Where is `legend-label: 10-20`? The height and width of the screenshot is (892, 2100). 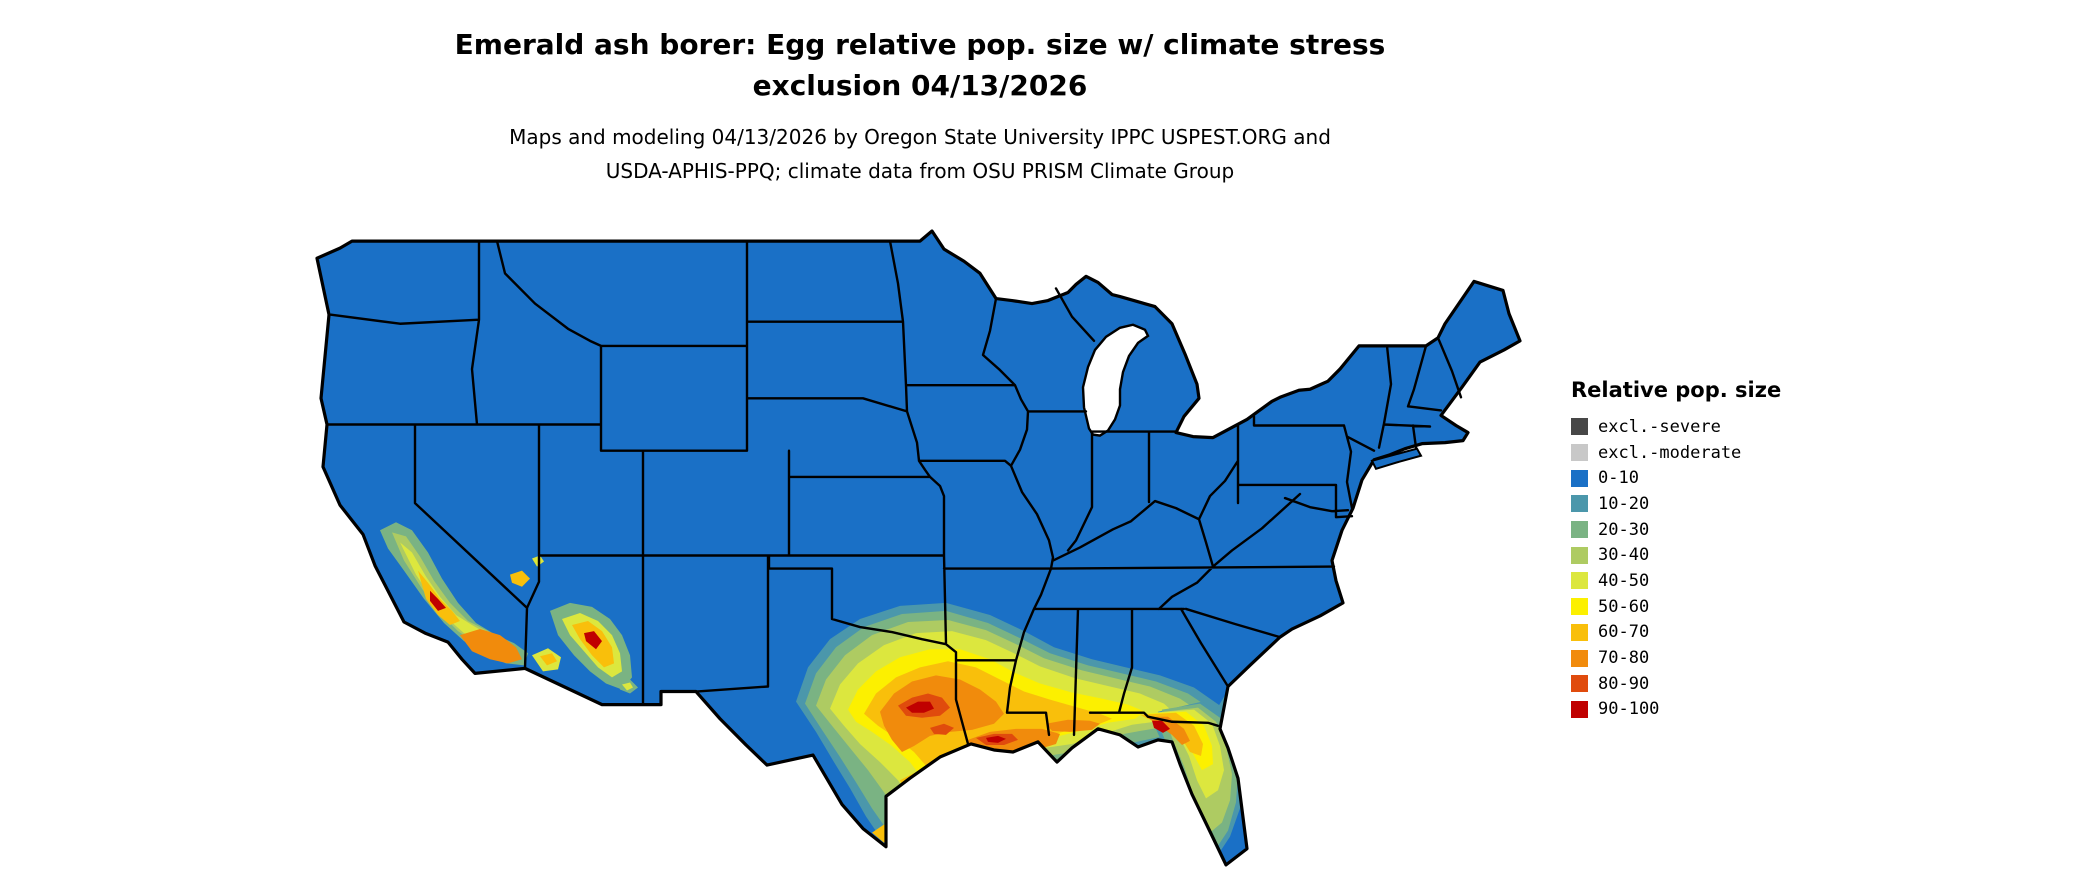 legend-label: 10-20 is located at coordinates (1624, 503).